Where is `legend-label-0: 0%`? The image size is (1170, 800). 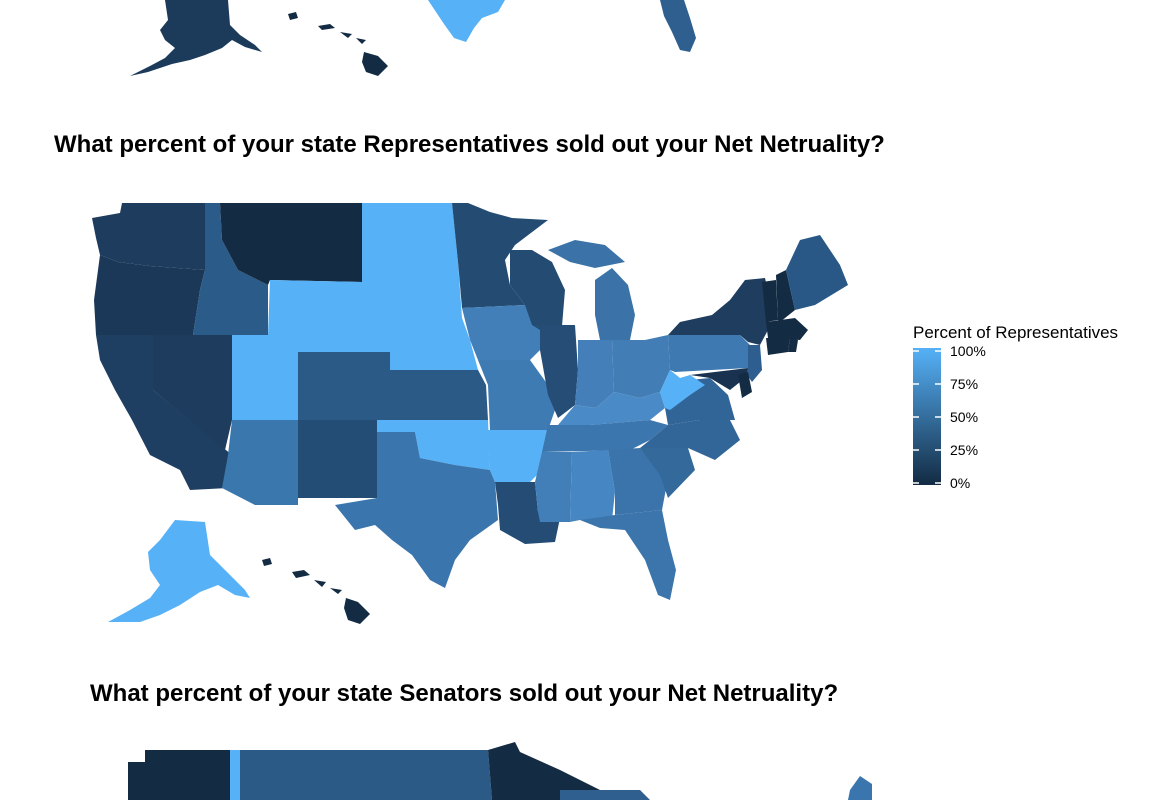
legend-label-0: 0% is located at coordinates (960, 483).